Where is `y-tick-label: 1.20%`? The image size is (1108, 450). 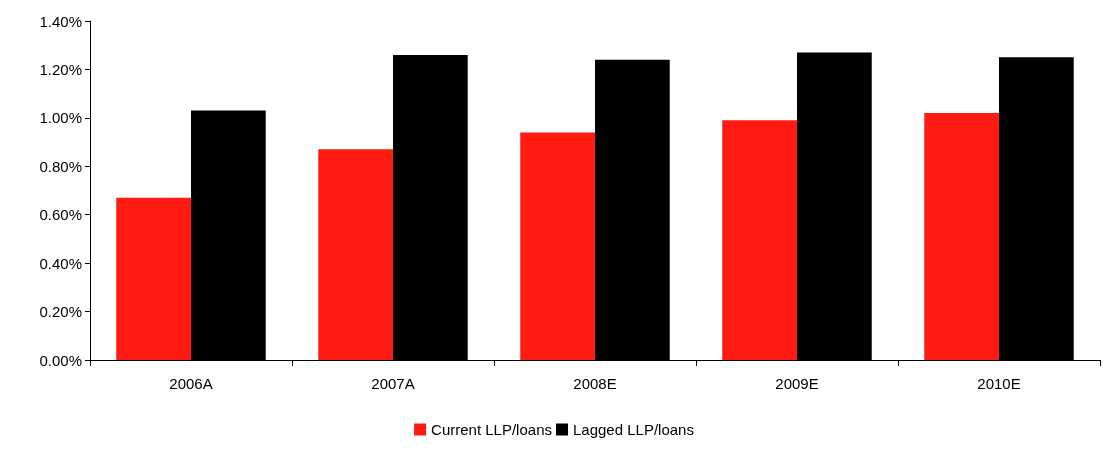 y-tick-label: 1.20% is located at coordinates (60, 69).